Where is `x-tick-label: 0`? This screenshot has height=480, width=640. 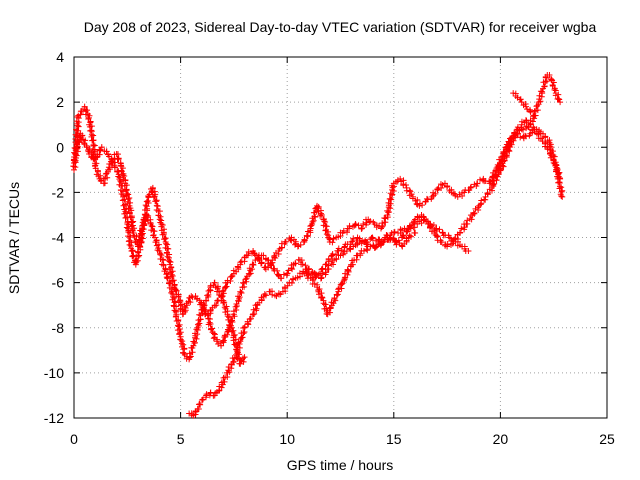
x-tick-label: 0 is located at coordinates (74, 439).